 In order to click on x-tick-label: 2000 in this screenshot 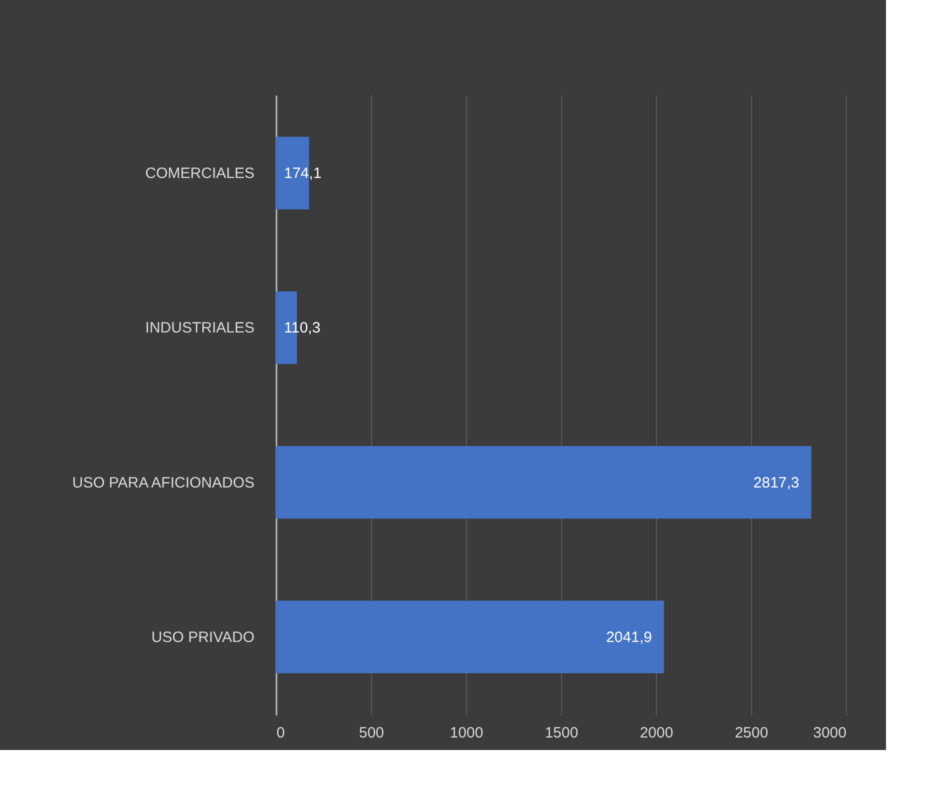, I will do `click(657, 733)`.